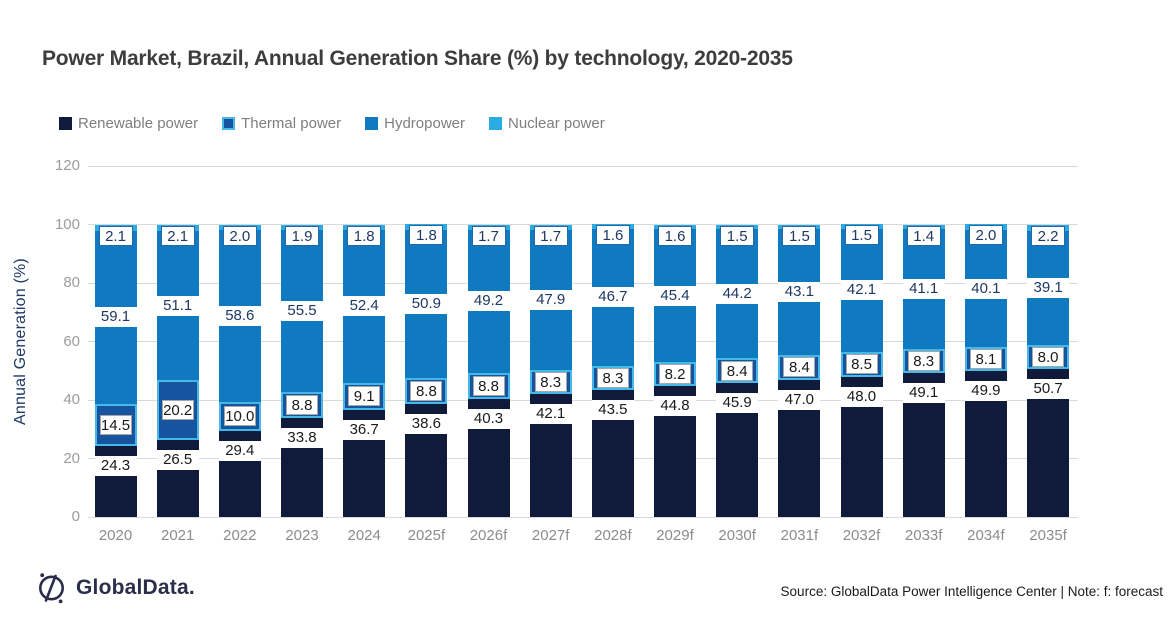 This screenshot has height=628, width=1172. I want to click on data-label-thermal-2022: 10.0, so click(239, 416).